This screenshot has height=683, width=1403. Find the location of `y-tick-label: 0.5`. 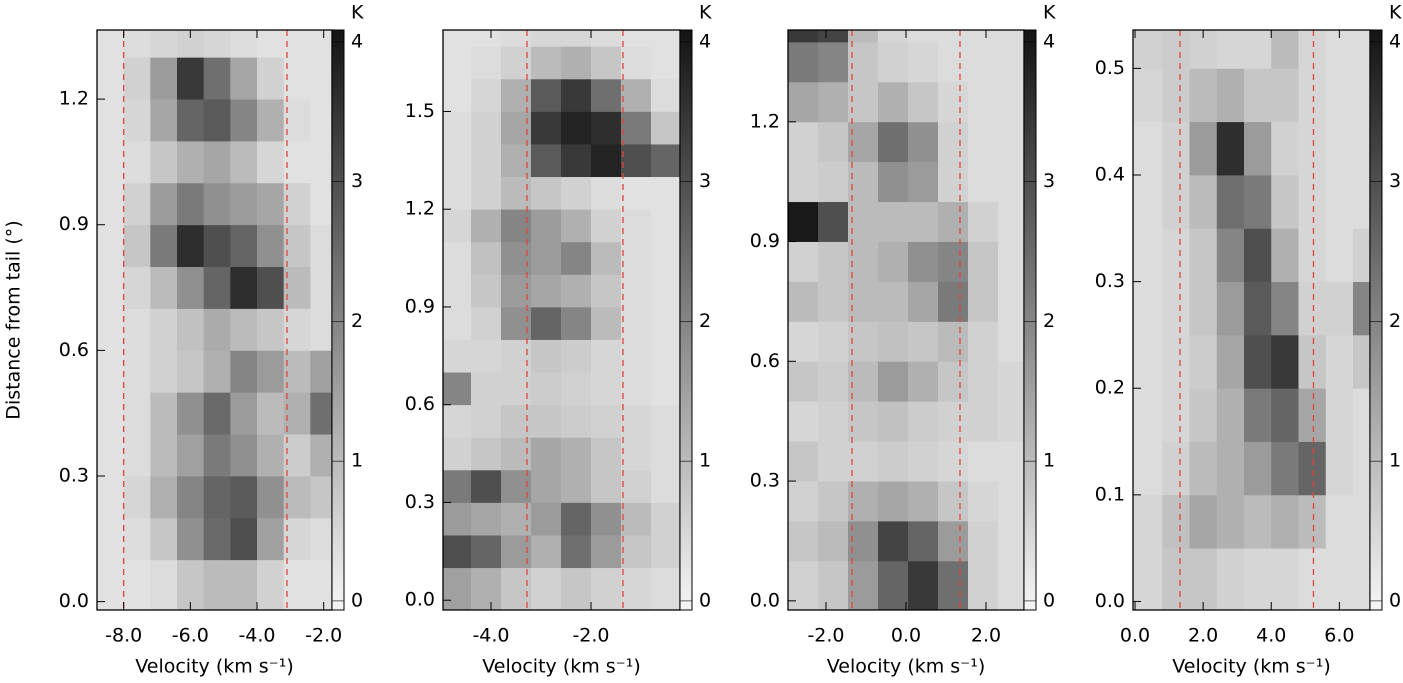

y-tick-label: 0.5 is located at coordinates (1110, 68).